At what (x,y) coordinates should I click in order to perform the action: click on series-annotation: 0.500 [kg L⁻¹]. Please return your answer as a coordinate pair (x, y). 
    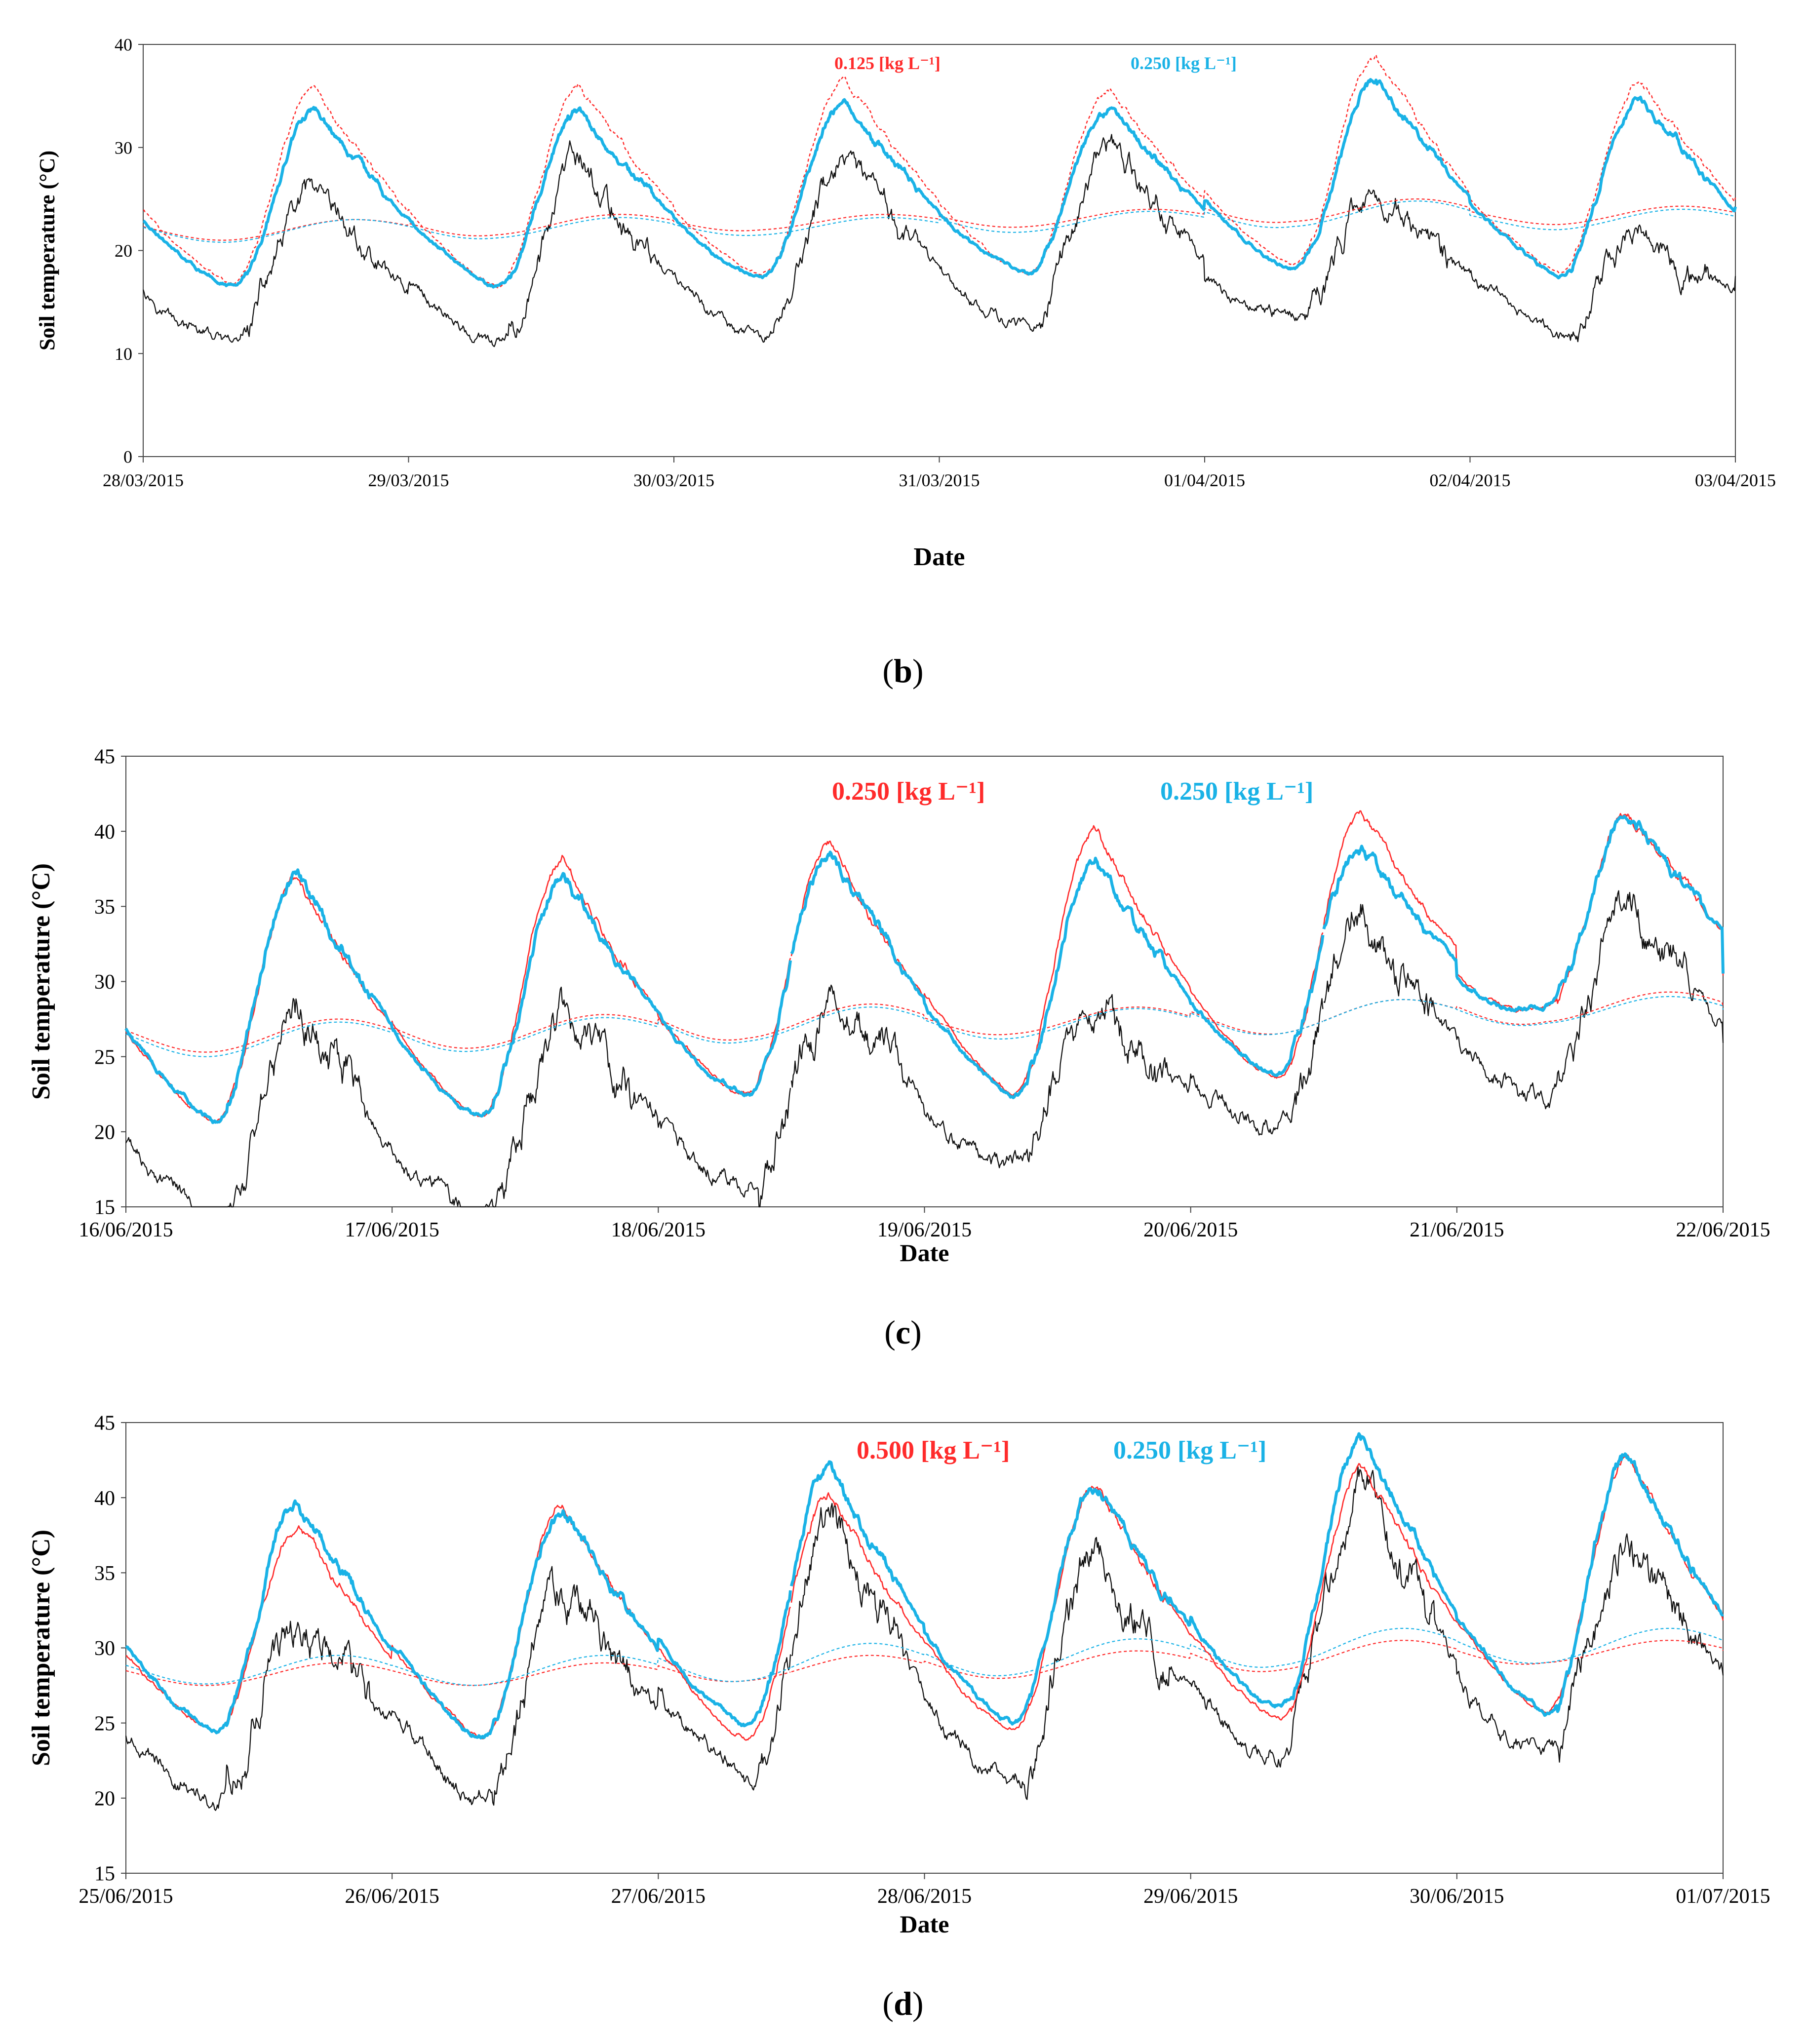
    Looking at the image, I should click on (933, 1450).